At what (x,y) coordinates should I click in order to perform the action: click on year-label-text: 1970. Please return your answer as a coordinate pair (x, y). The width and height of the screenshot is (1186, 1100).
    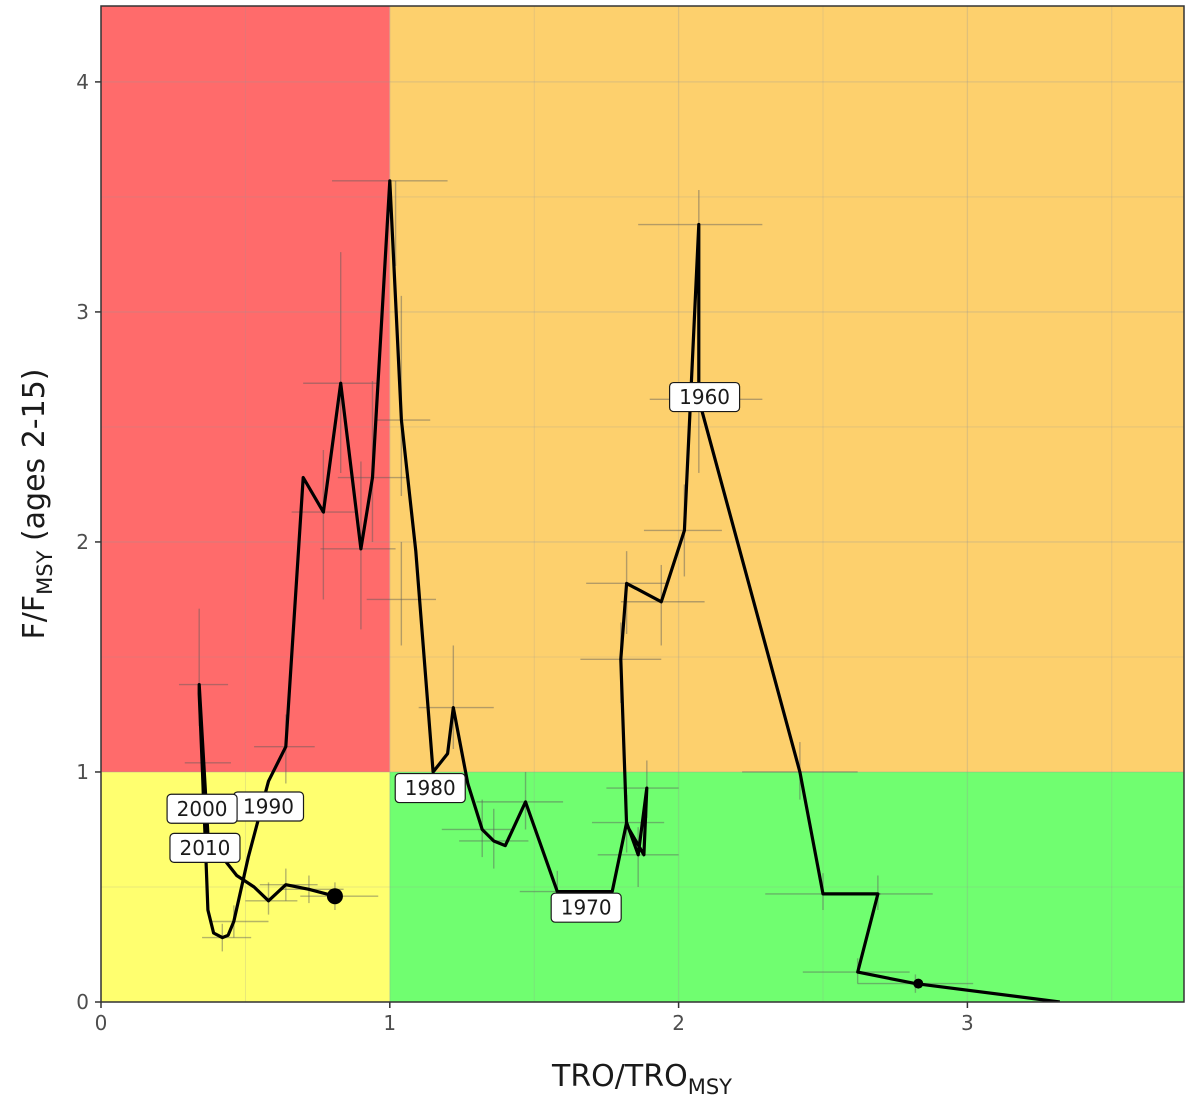
    Looking at the image, I should click on (586, 908).